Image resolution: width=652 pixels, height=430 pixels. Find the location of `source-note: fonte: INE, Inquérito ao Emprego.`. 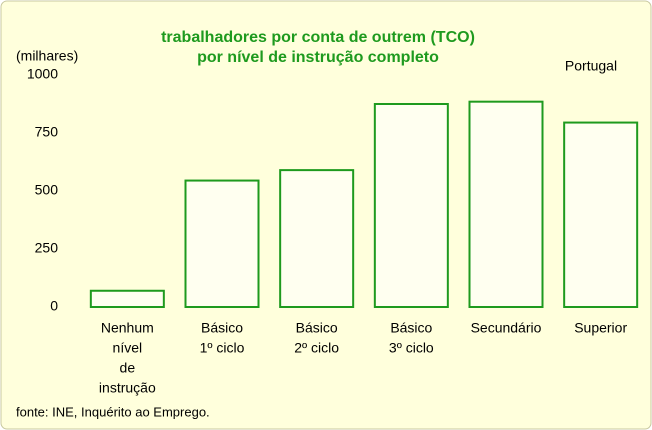

source-note: fonte: INE, Inquérito ao Emprego. is located at coordinates (113, 411).